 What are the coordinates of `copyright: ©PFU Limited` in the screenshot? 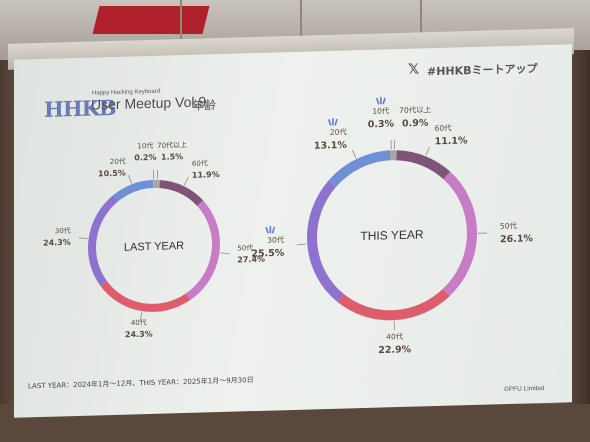 It's located at (524, 389).